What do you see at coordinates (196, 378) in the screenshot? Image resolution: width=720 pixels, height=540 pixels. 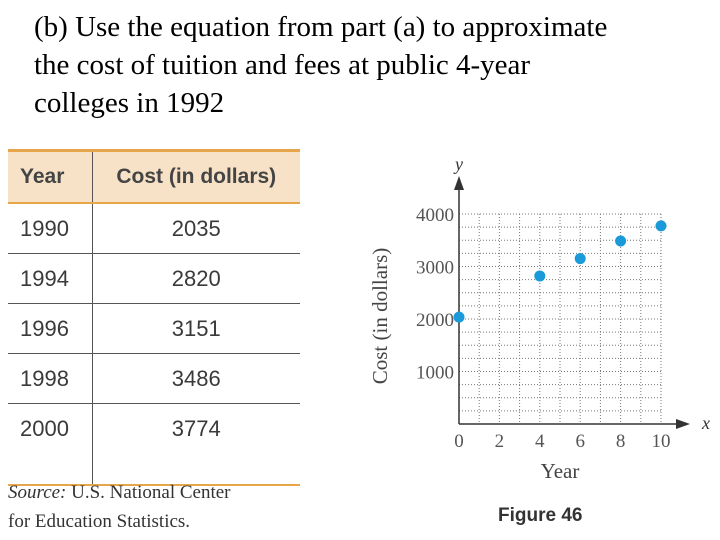 I see `cell-cost: 3486` at bounding box center [196, 378].